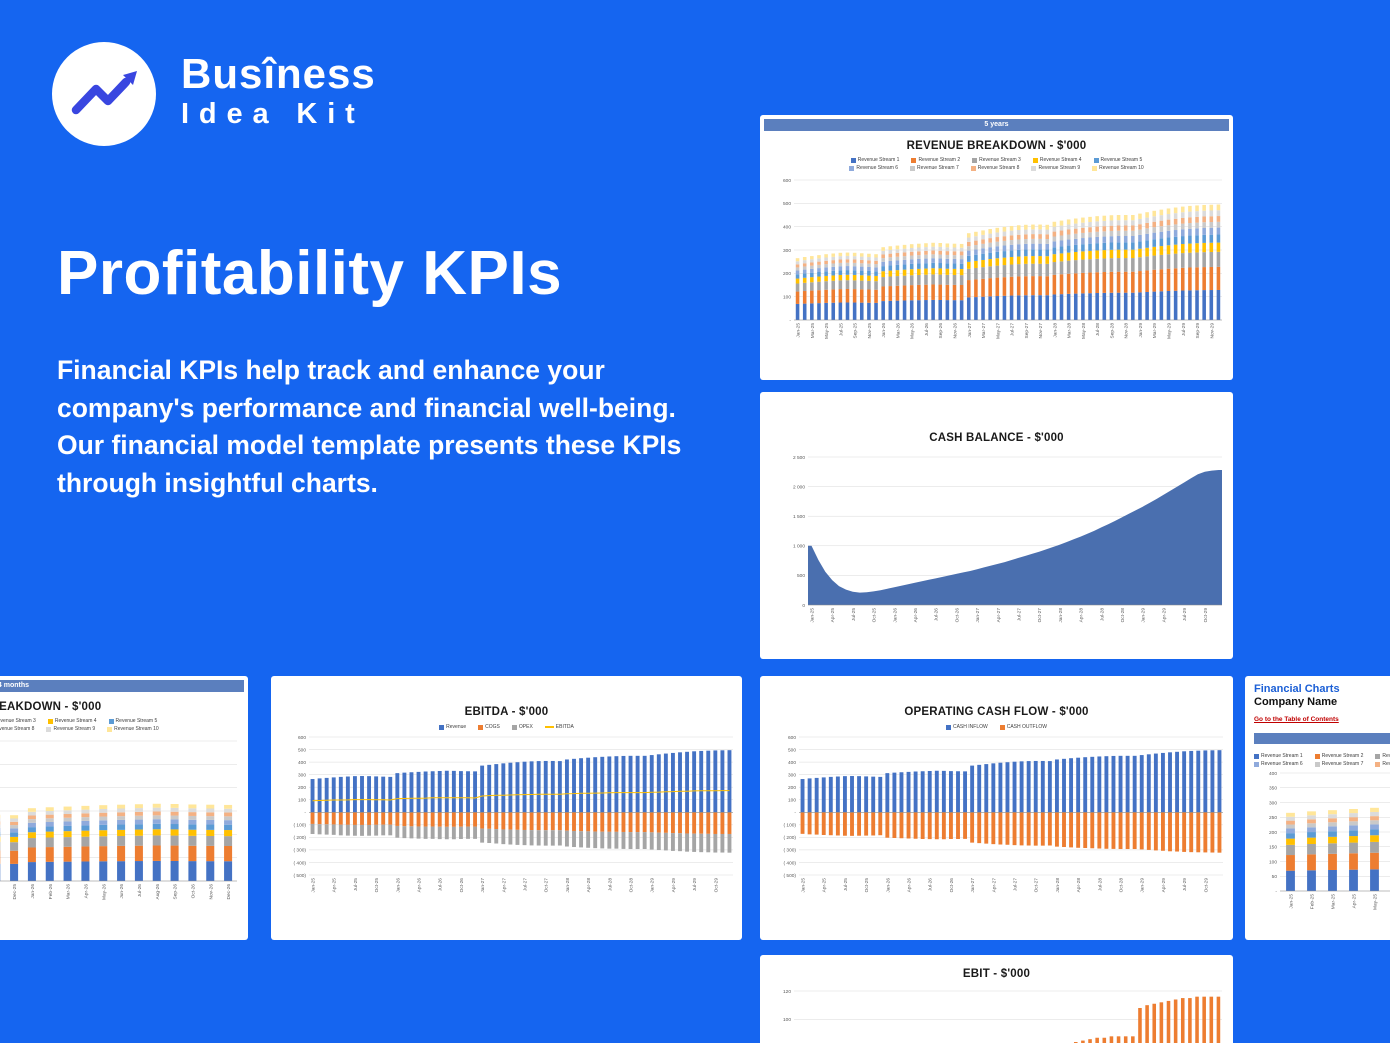  What do you see at coordinates (996, 727) in the screenshot?
I see `chart-legend: CASH INFLOW CASH OUTFLOW` at bounding box center [996, 727].